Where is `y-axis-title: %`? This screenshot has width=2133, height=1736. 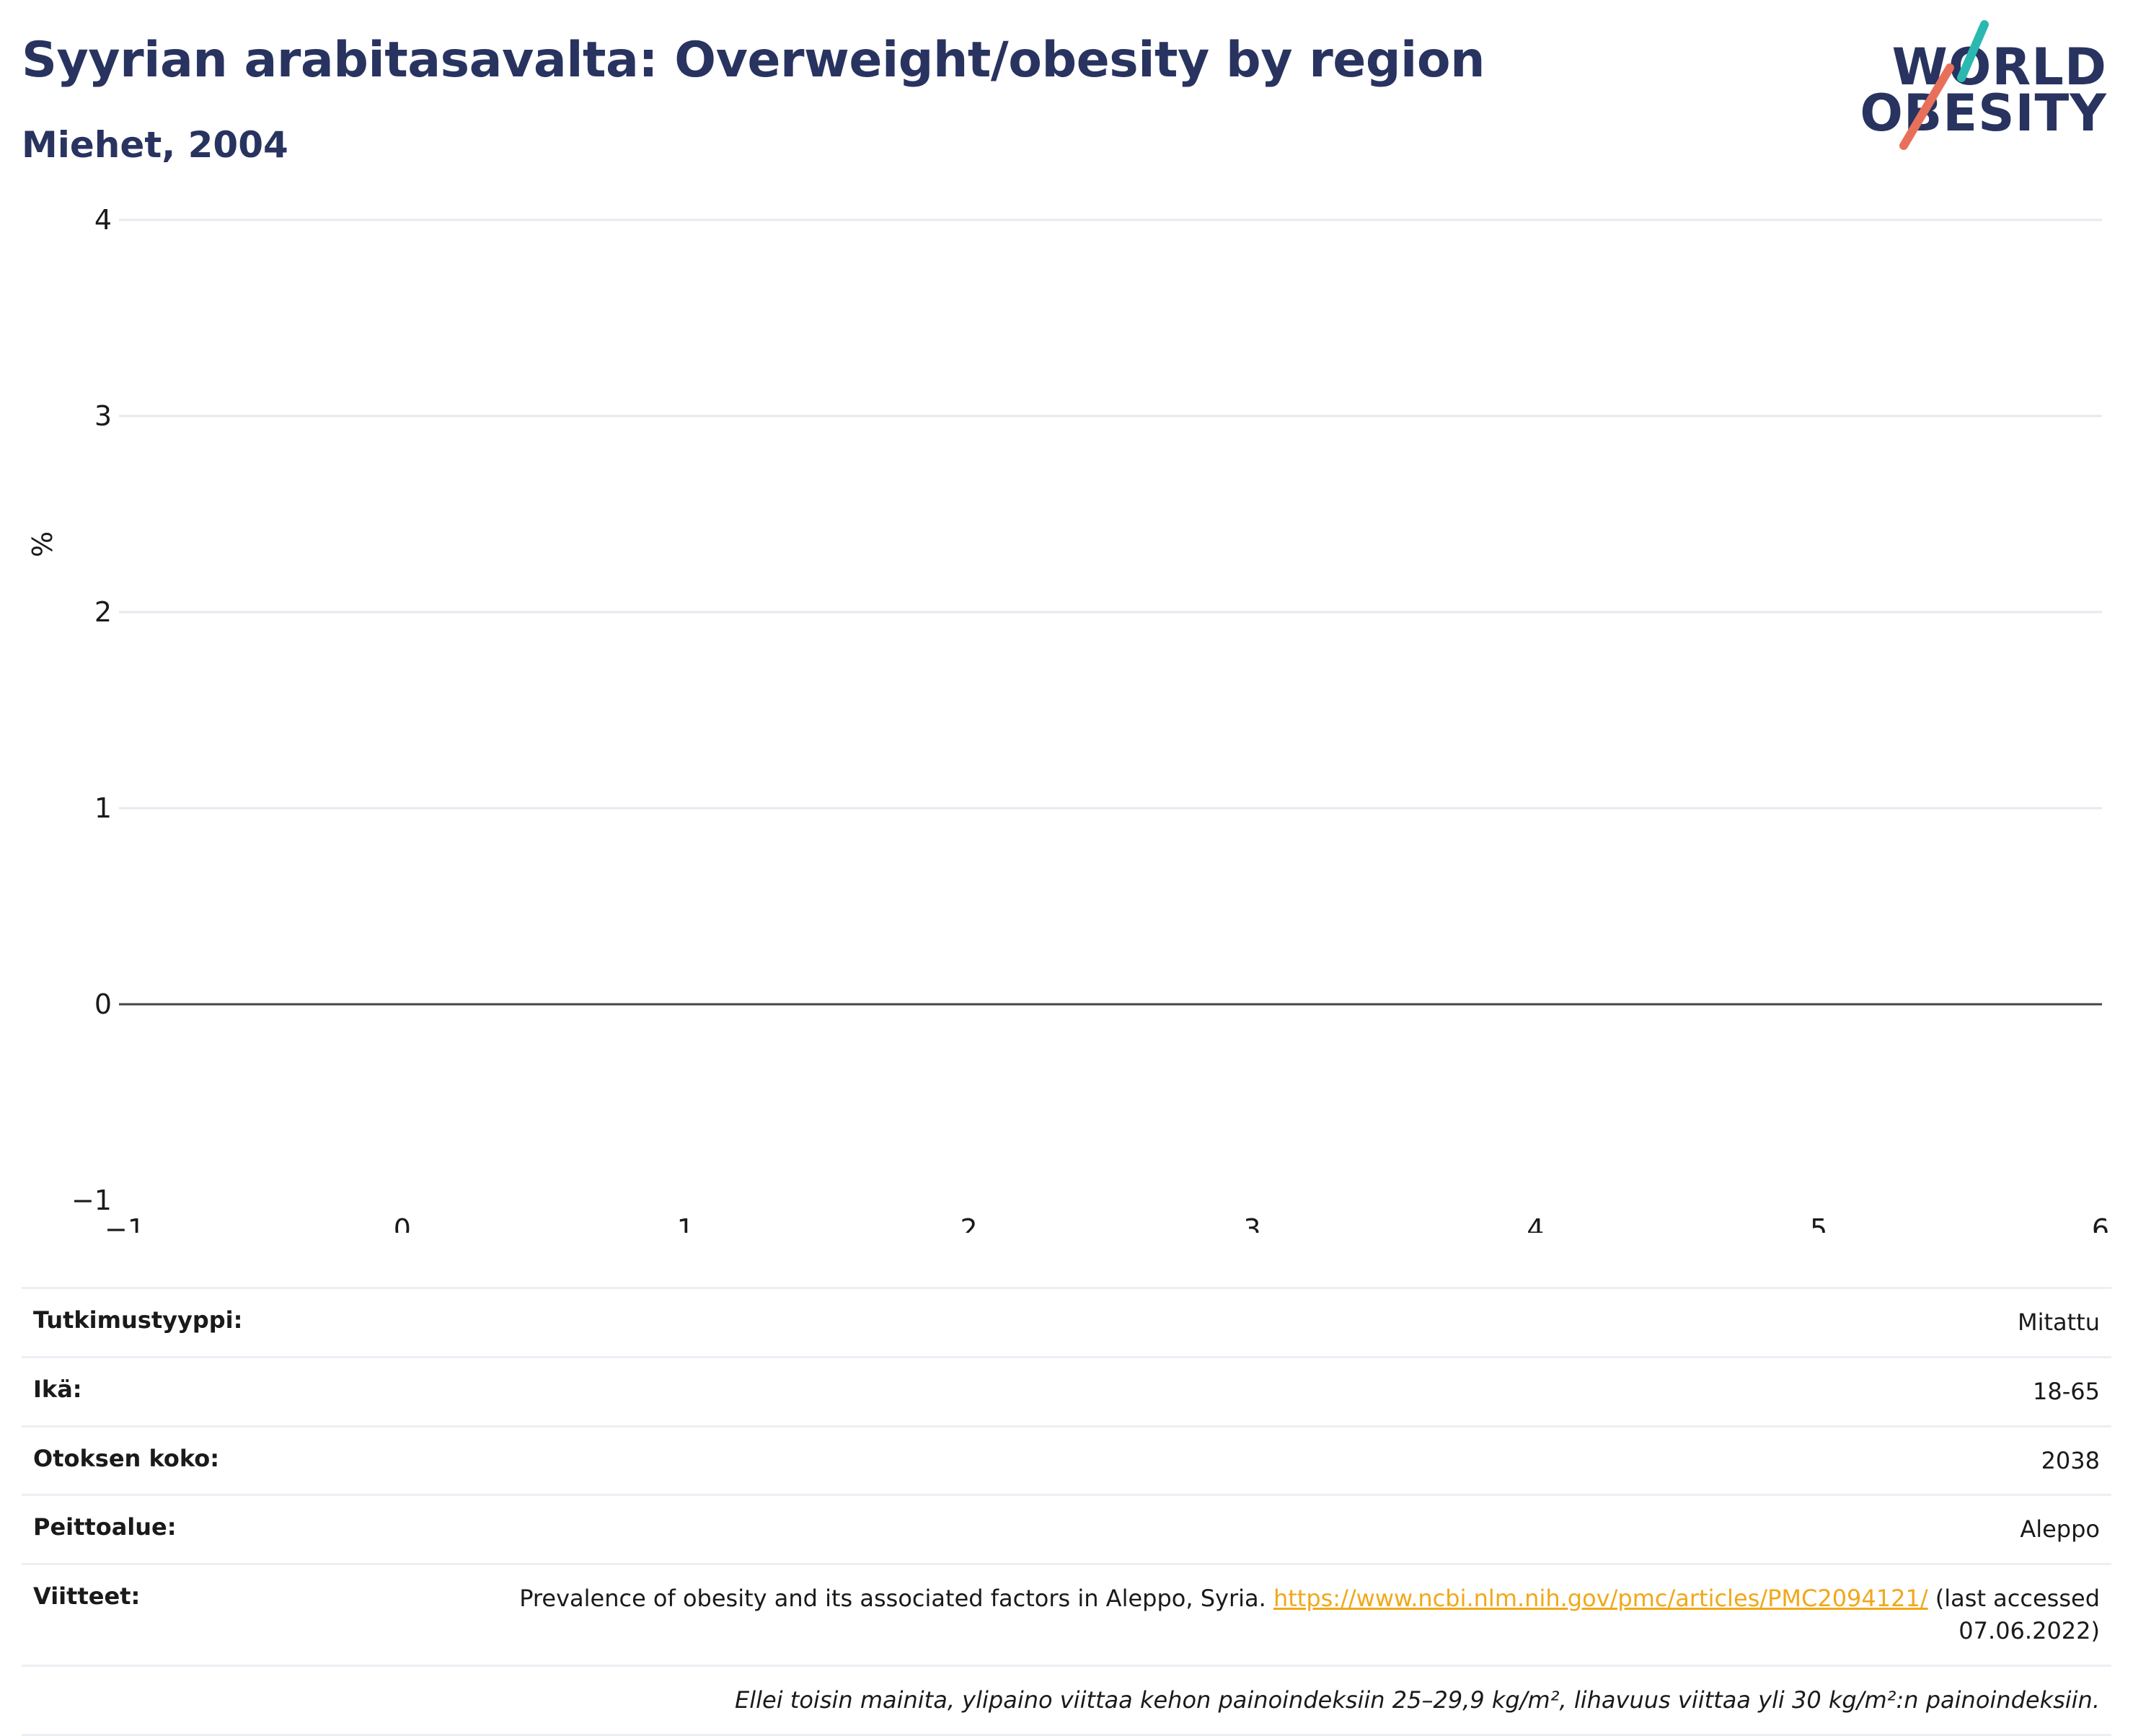 y-axis-title: % is located at coordinates (42, 544).